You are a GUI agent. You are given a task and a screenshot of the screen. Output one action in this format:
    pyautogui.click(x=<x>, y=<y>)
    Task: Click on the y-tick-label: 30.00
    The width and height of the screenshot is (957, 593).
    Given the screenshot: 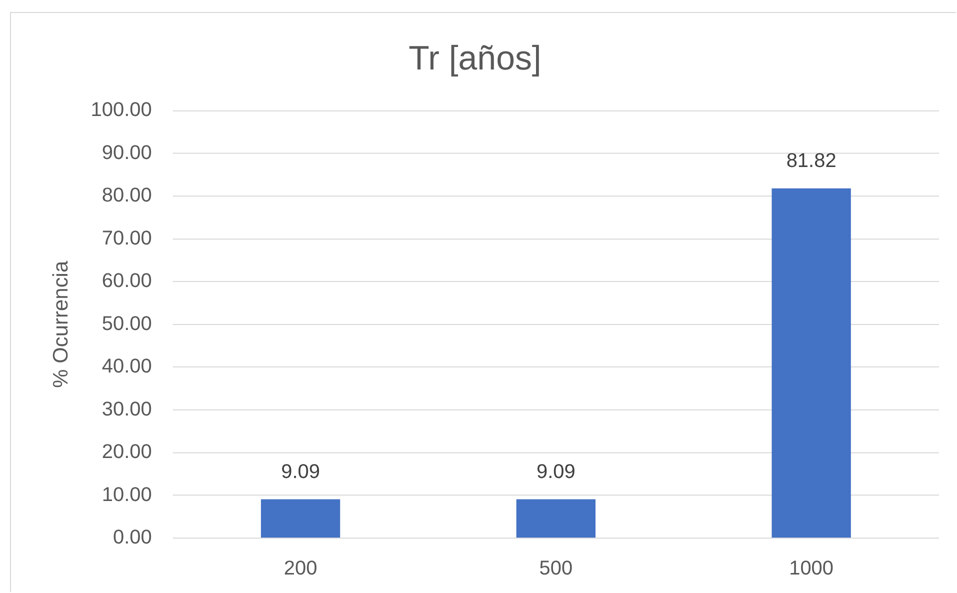 What is the action you would take?
    pyautogui.click(x=127, y=409)
    